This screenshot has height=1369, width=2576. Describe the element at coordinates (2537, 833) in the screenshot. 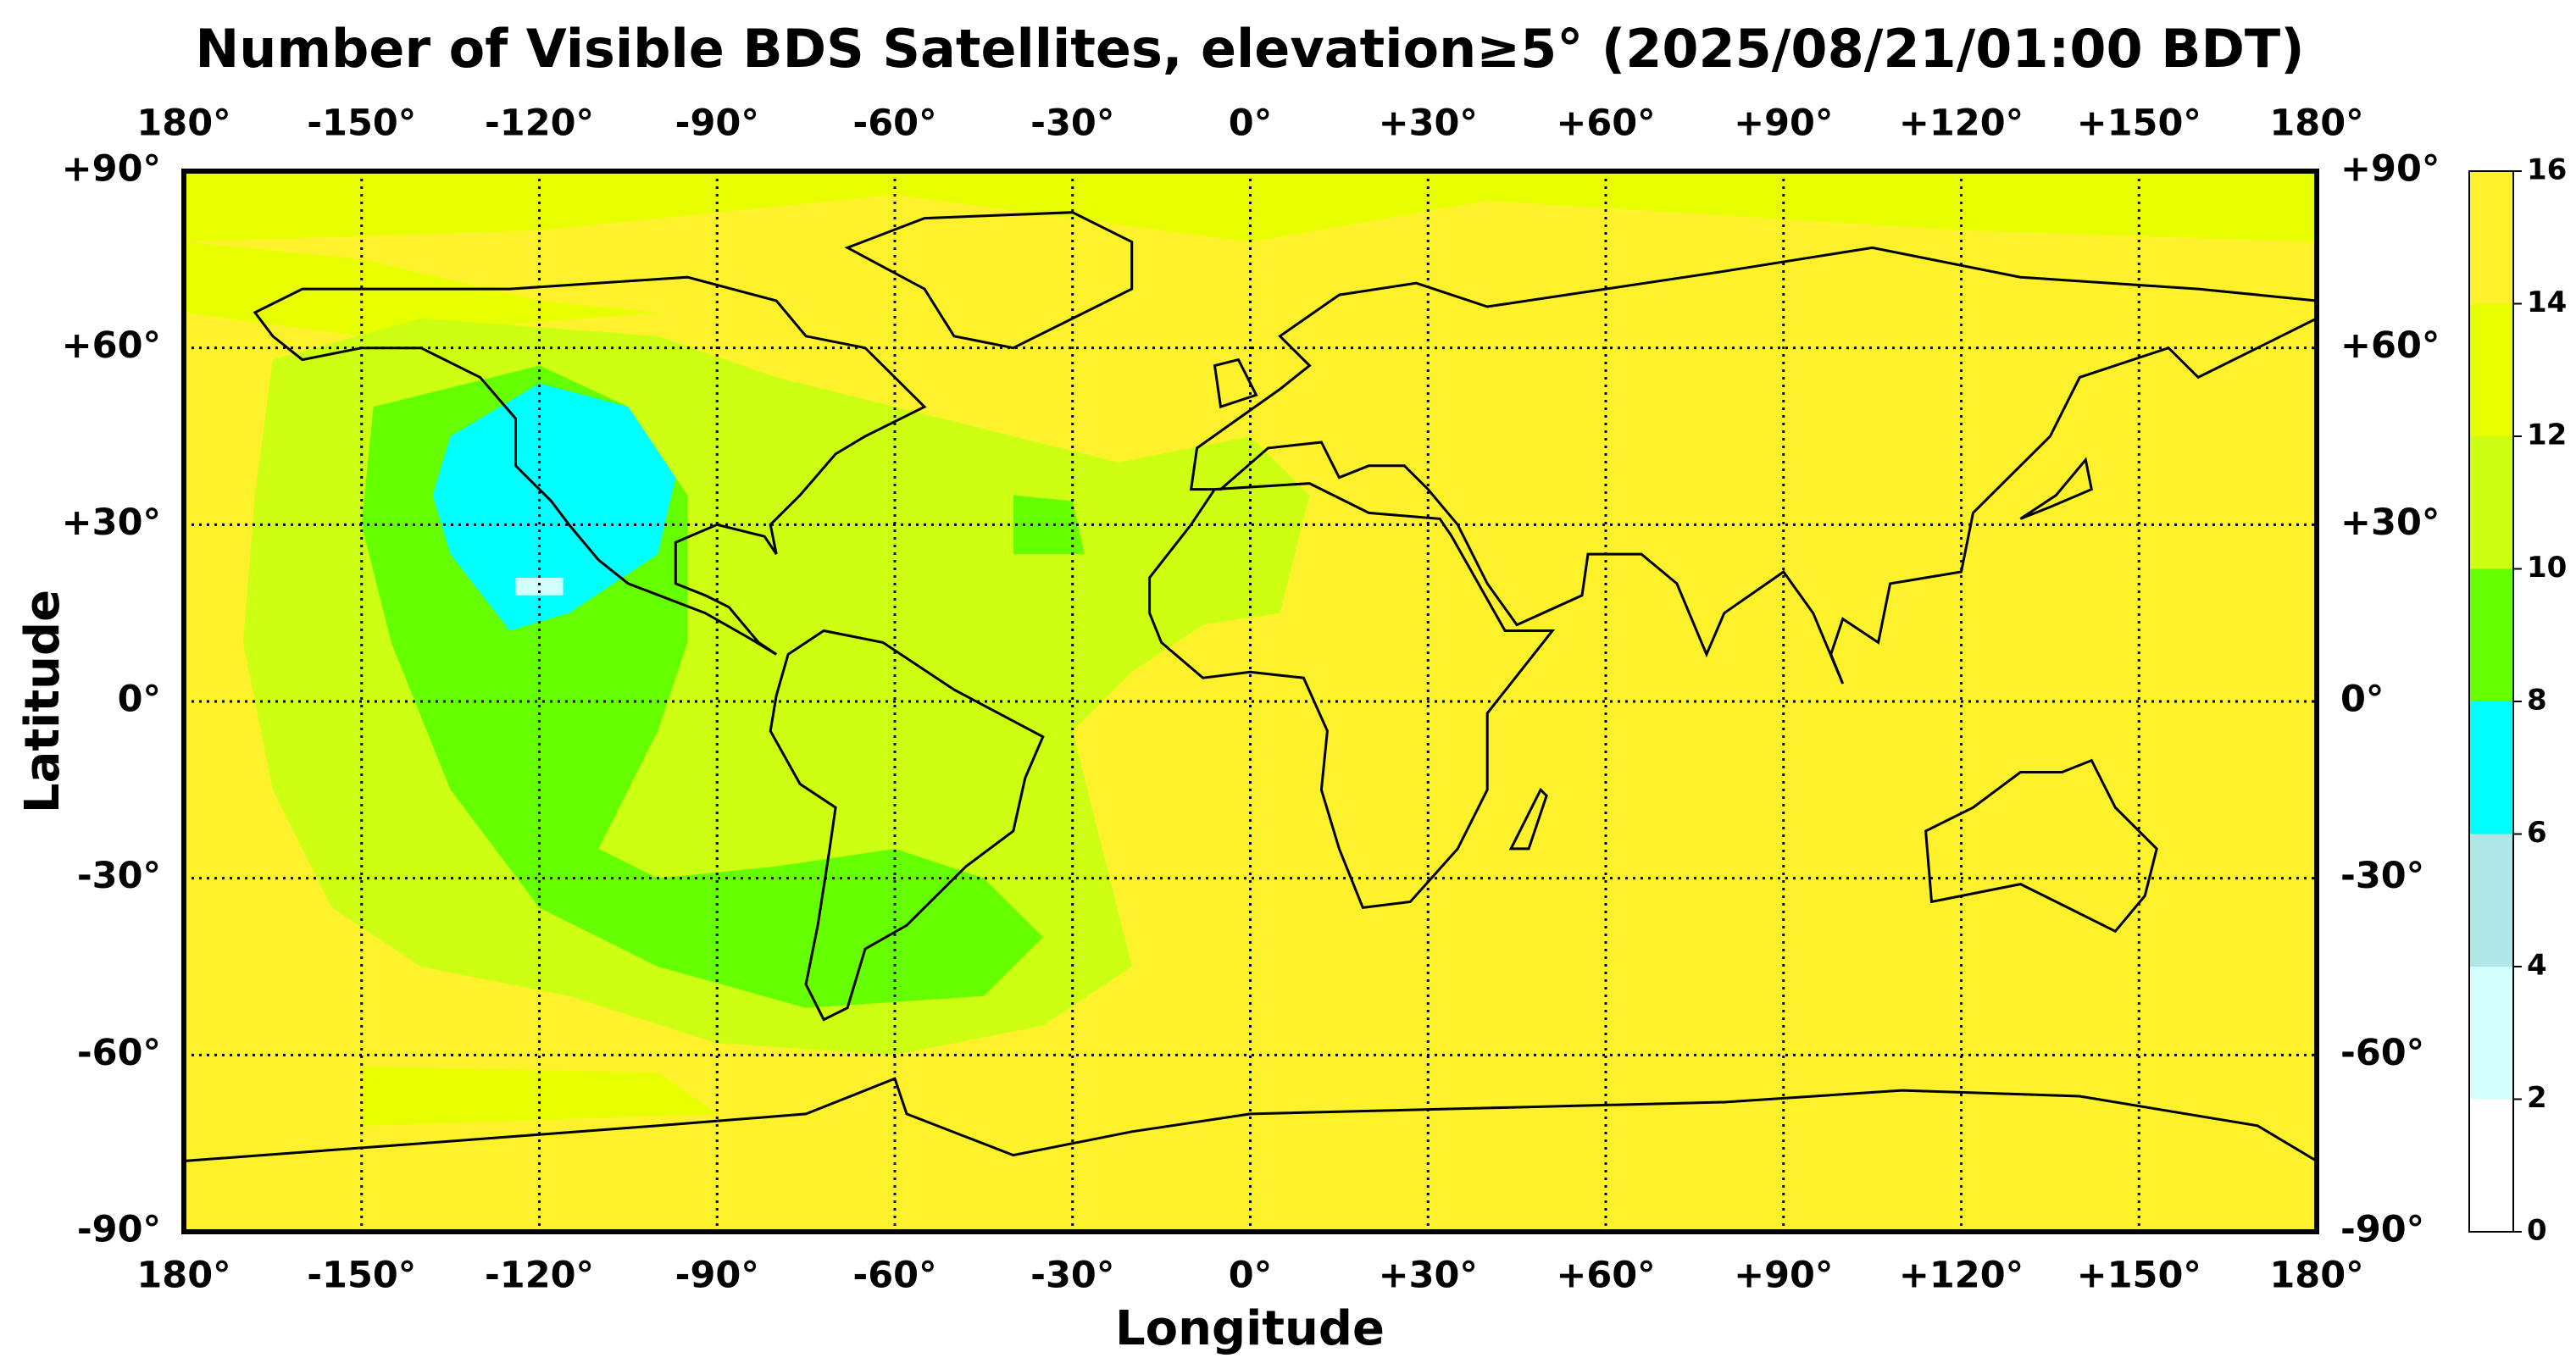

I see `colorbar-tick-label: 6` at that location.